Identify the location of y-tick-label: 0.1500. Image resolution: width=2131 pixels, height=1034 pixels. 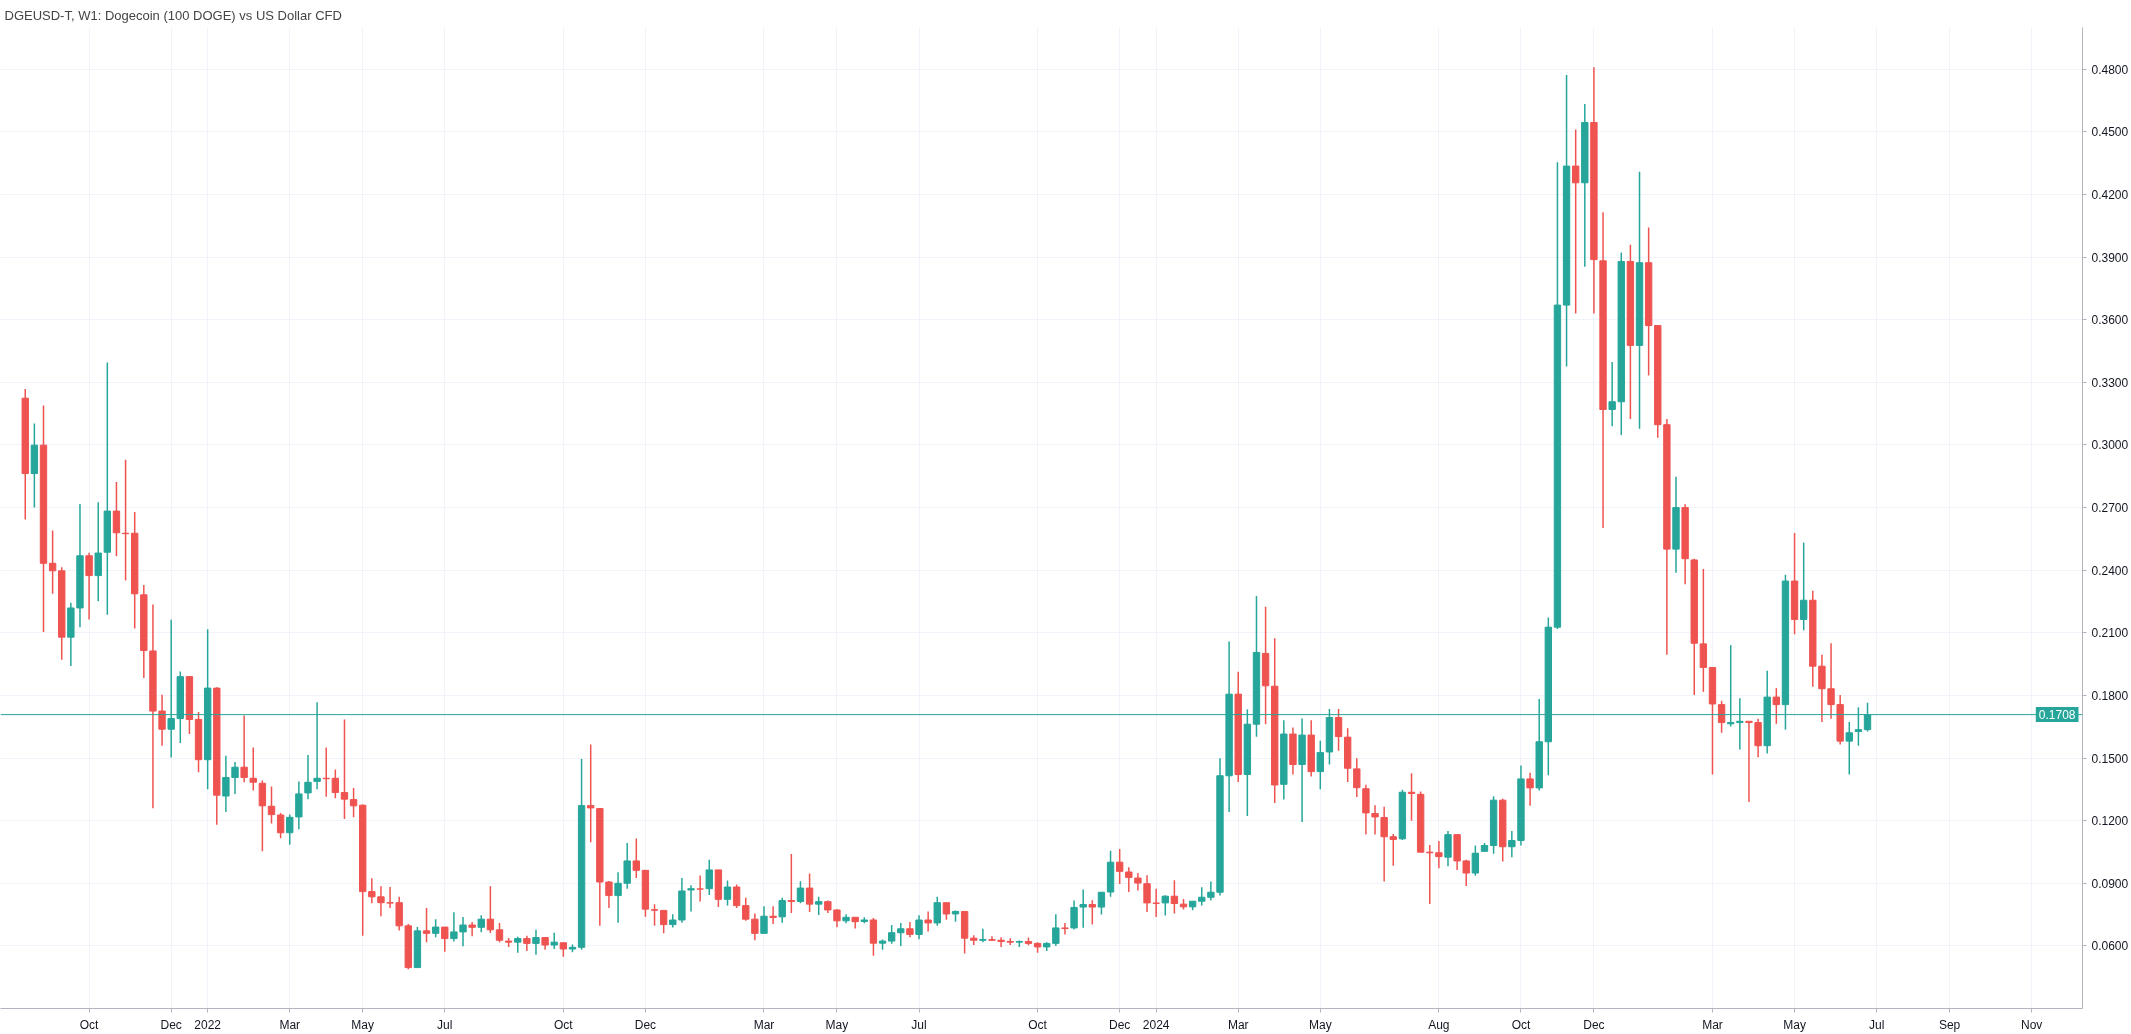
(2110, 758).